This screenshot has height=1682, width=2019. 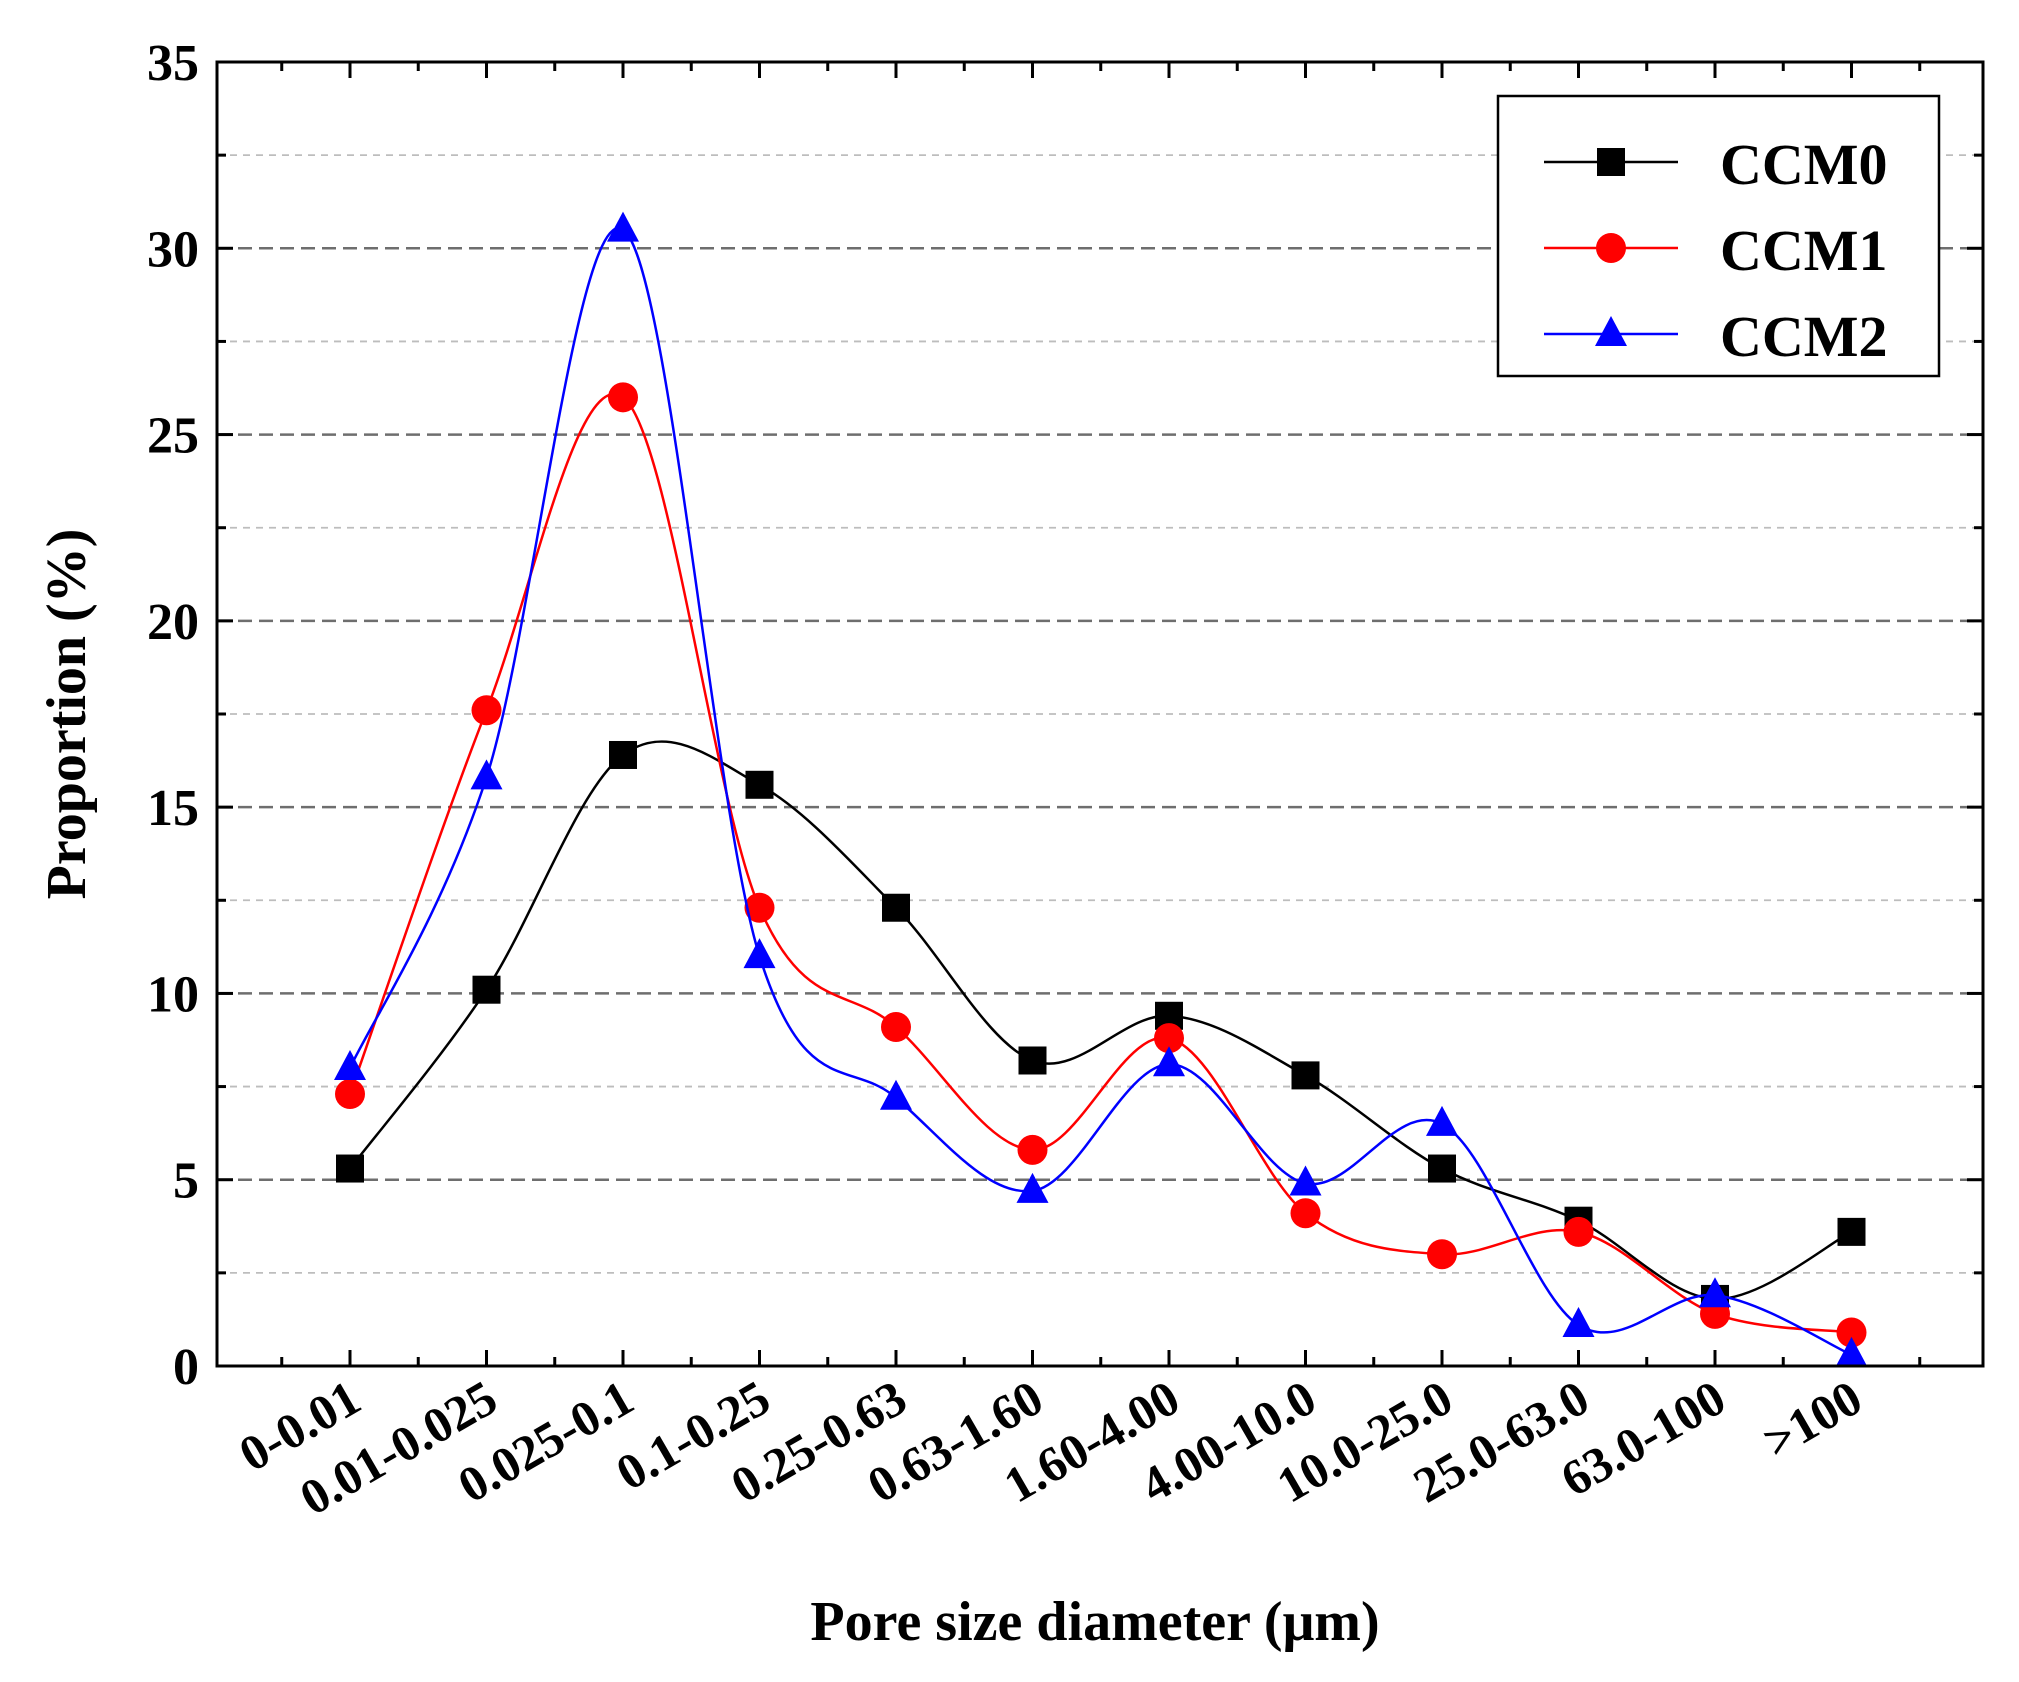 I want to click on y-tick-label: 10, so click(x=173, y=994).